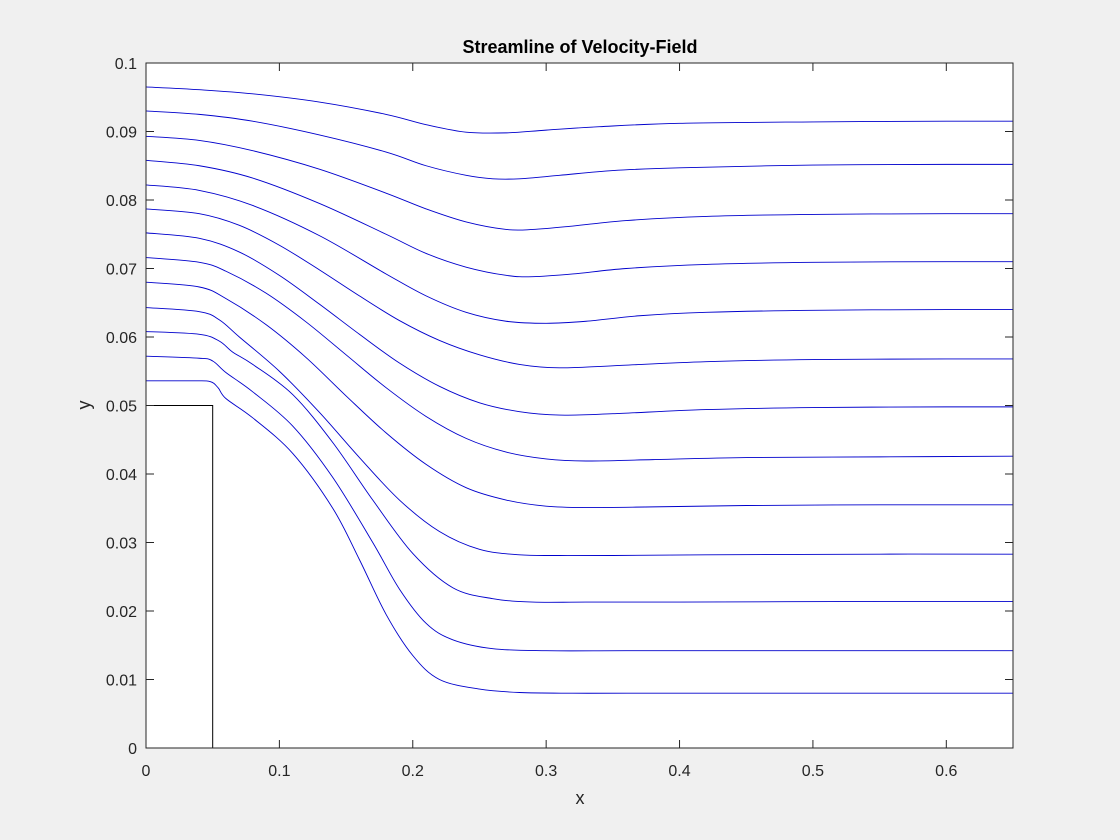 Image resolution: width=1120 pixels, height=840 pixels. I want to click on y-axis-label: y, so click(84, 405).